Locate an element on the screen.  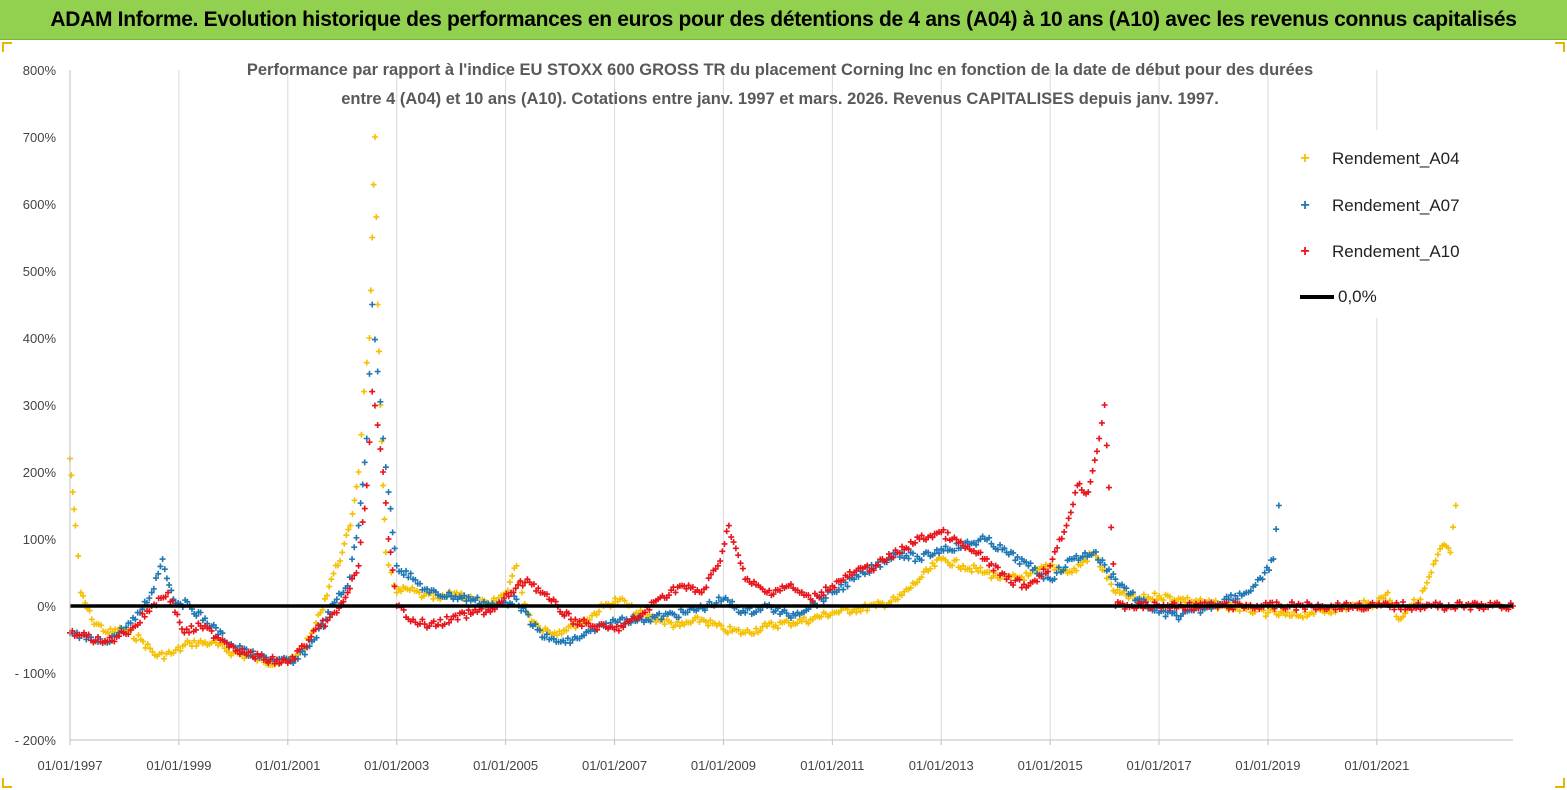
legend-item-zero: 0,0% is located at coordinates (1333, 297).